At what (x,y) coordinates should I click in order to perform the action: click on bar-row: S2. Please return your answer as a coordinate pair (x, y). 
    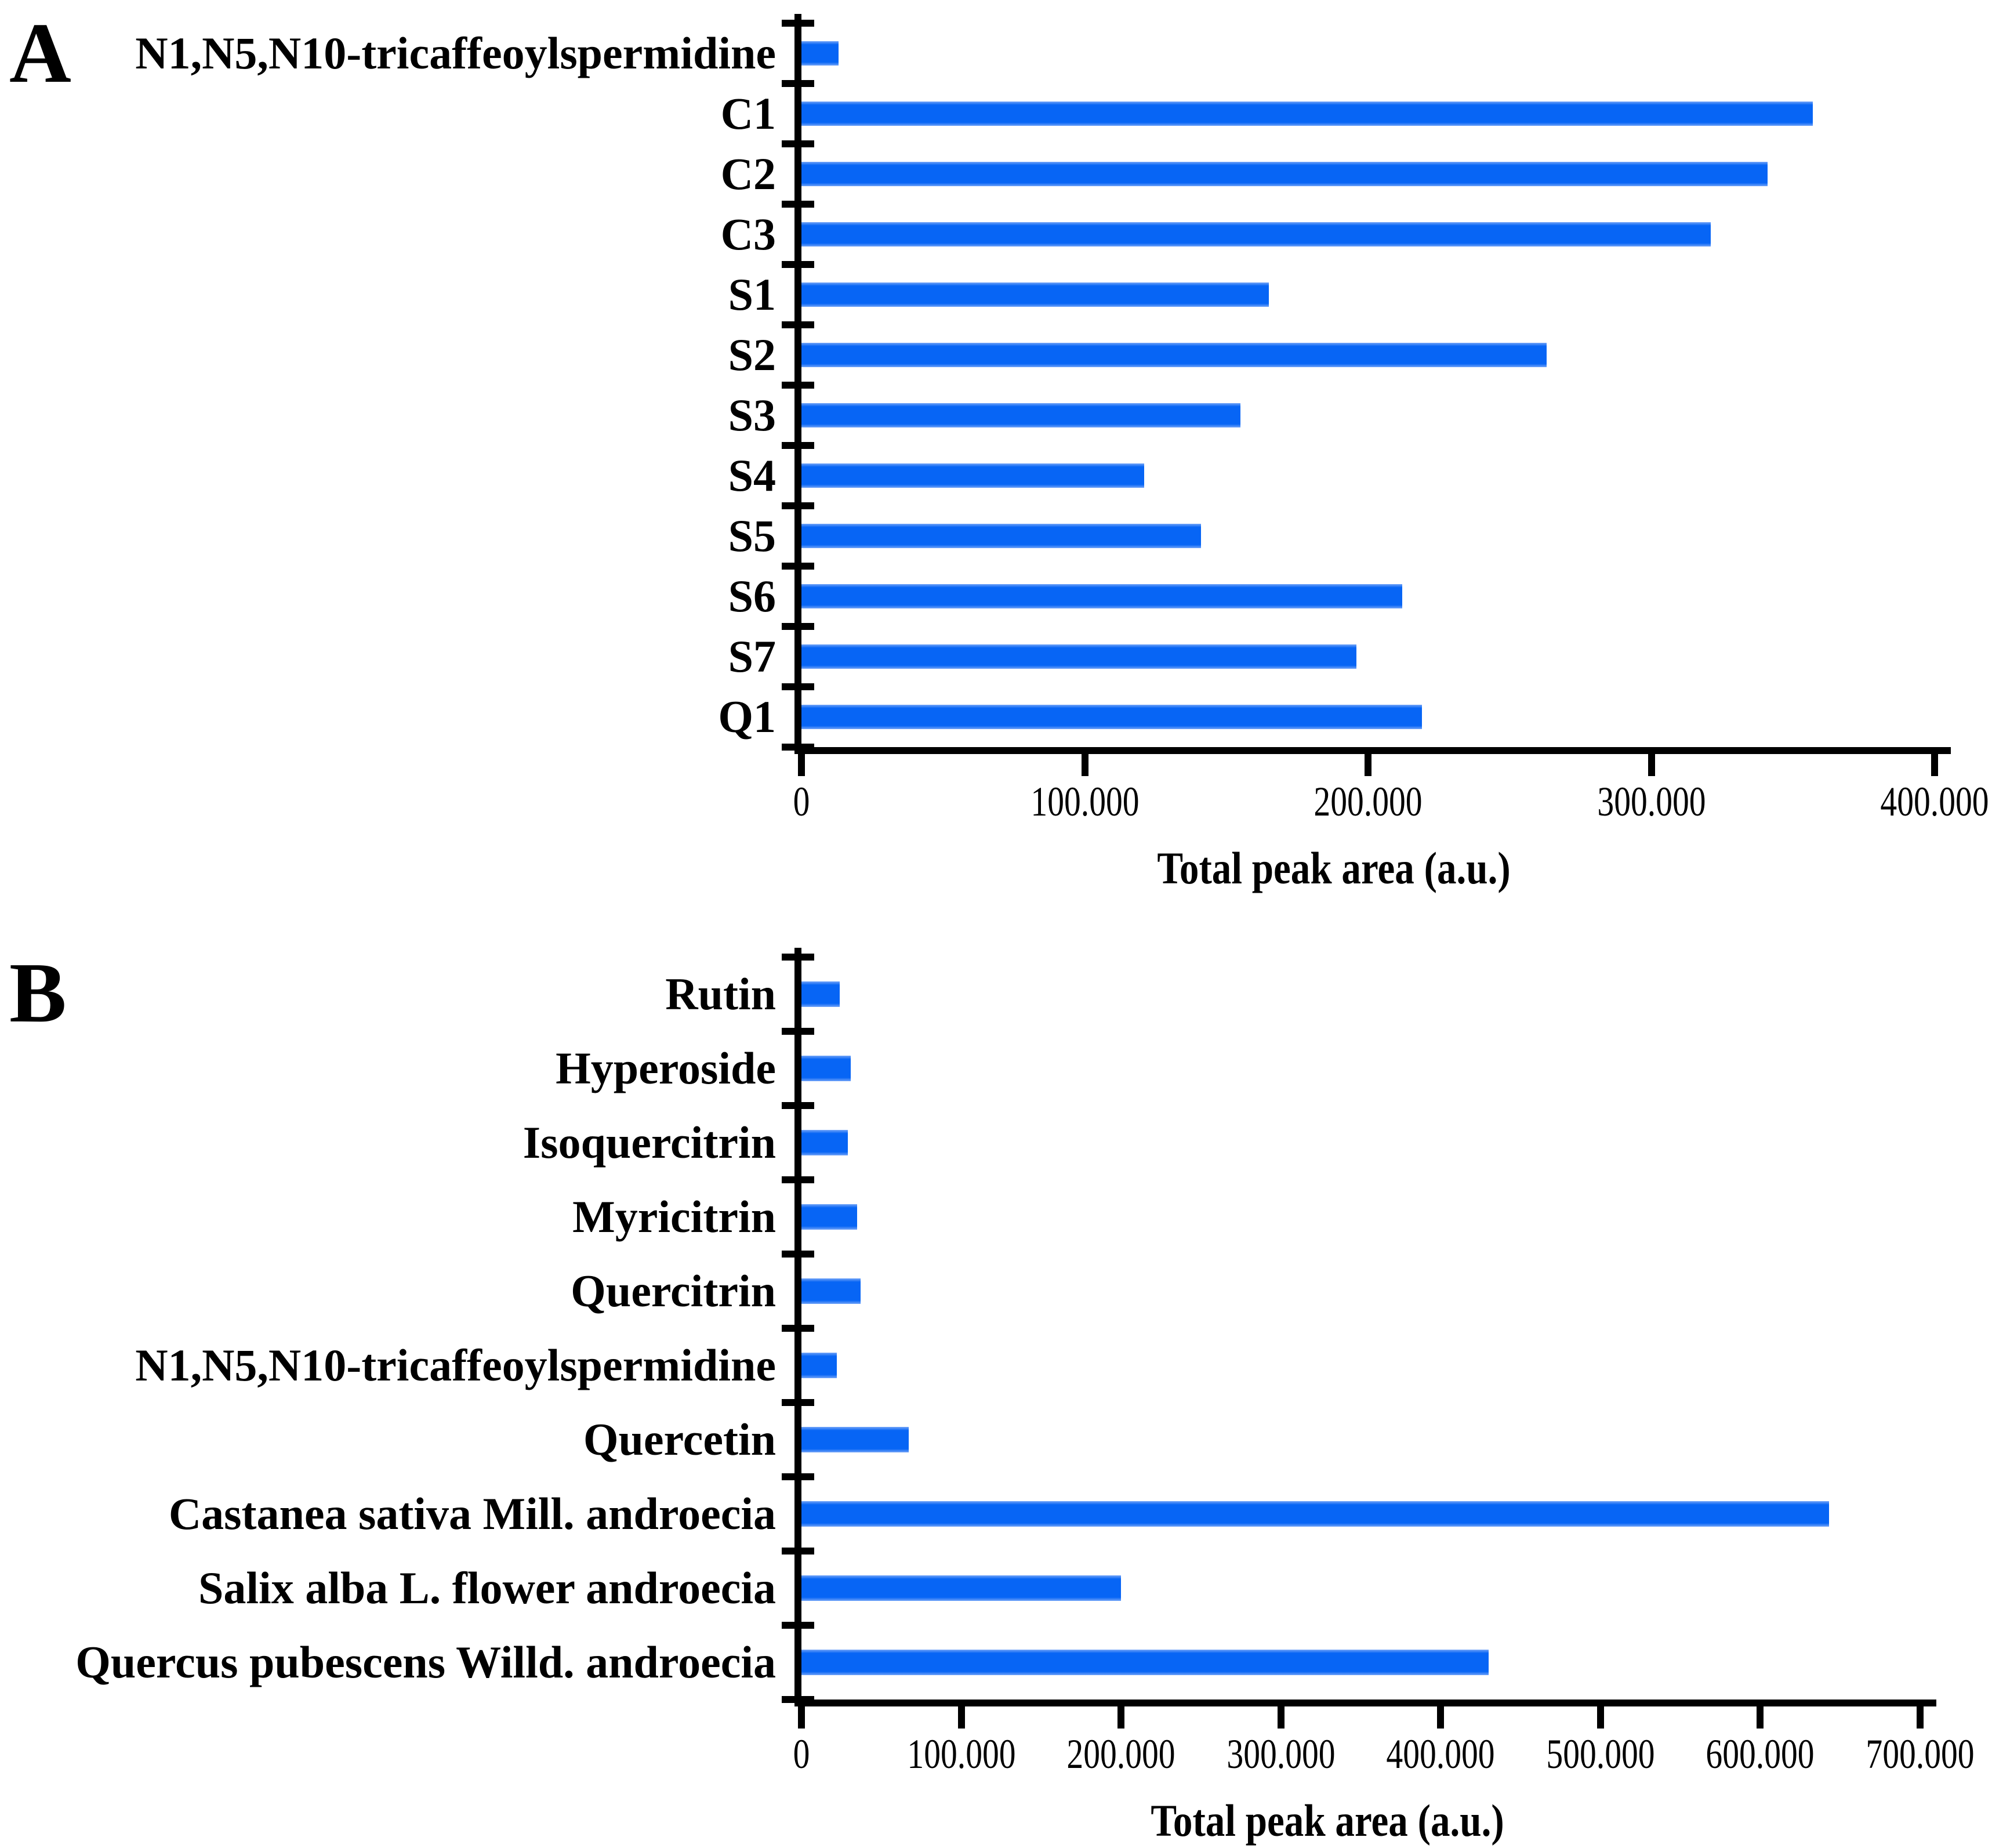
    Looking at the image, I should click on (1331, 355).